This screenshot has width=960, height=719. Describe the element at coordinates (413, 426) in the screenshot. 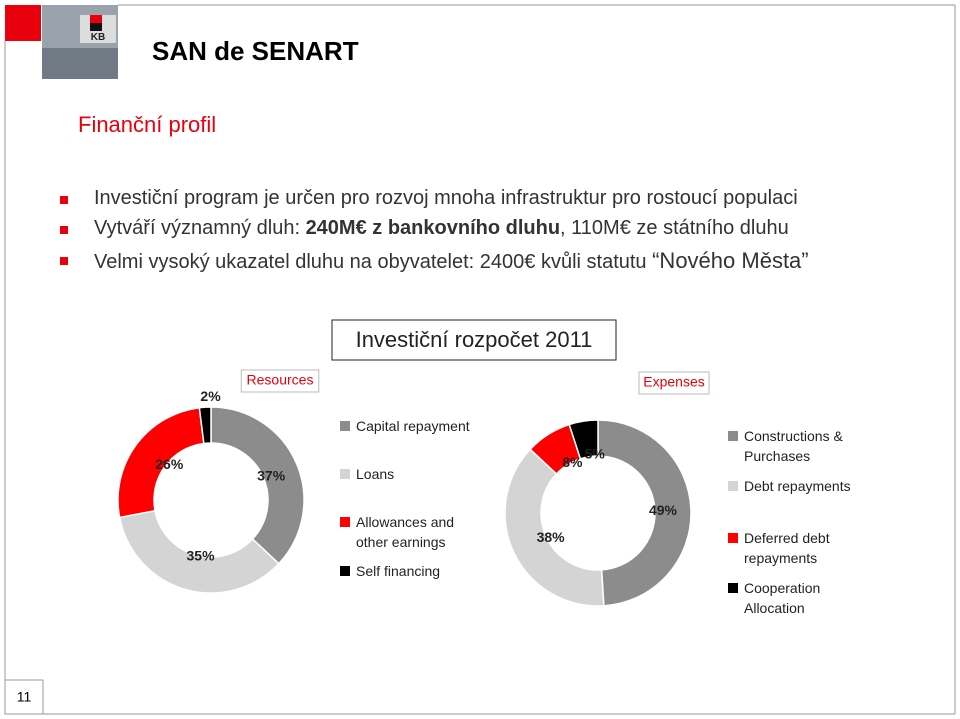

I see `legend-label: Capital repayment` at that location.